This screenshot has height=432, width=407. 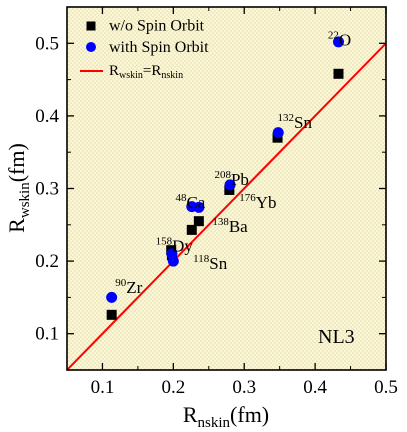 What do you see at coordinates (315, 387) in the screenshot?
I see `x-tick-label: 0.4` at bounding box center [315, 387].